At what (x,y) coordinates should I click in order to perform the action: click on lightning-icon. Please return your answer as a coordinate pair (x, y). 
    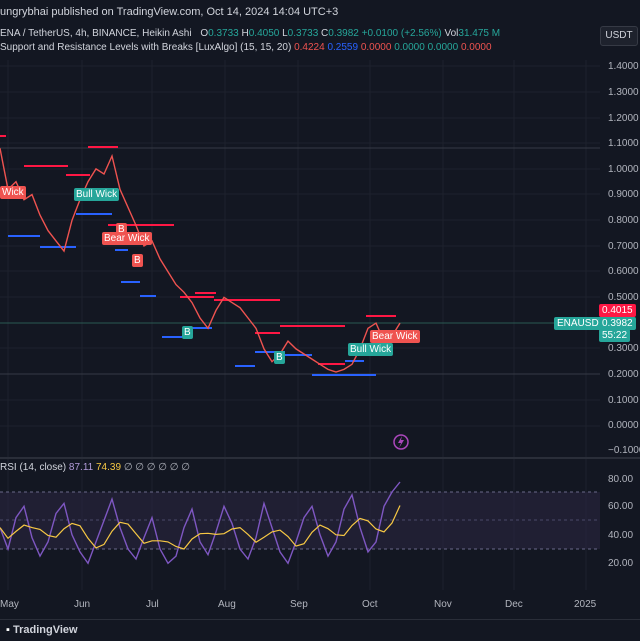
    Looking at the image, I should click on (401, 442).